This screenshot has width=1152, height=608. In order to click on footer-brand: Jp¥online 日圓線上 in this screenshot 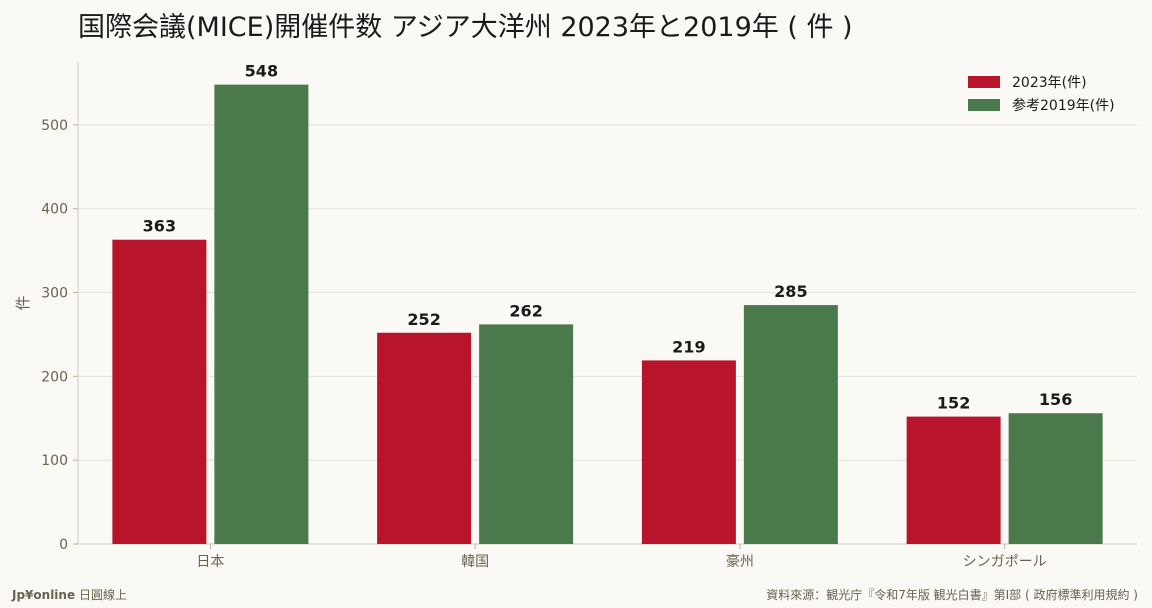, I will do `click(69, 594)`.